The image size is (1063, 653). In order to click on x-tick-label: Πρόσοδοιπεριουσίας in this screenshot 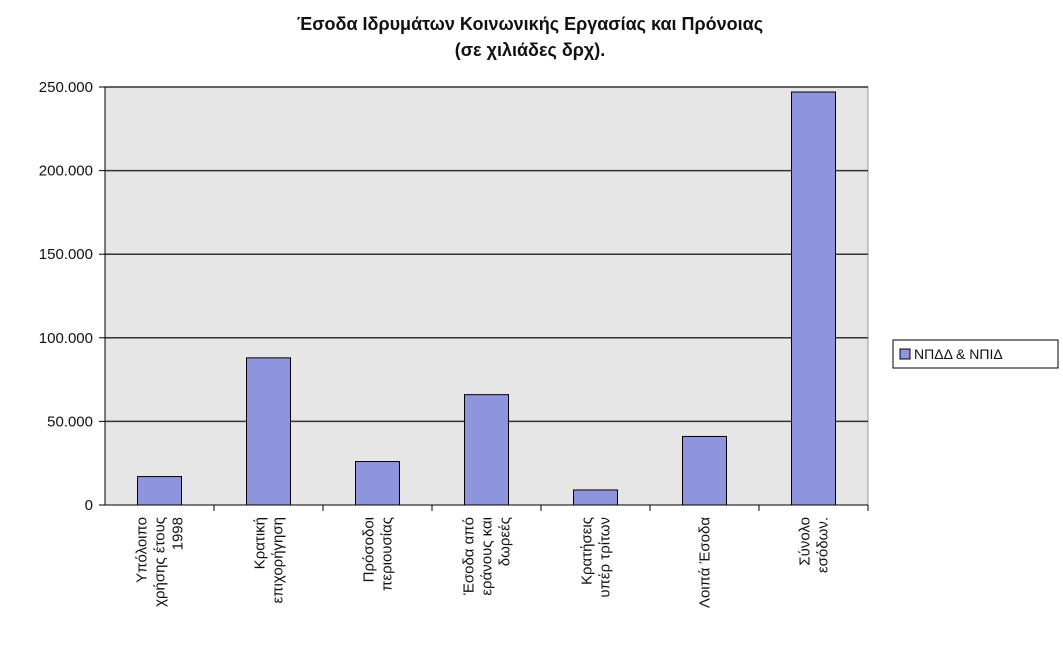, I will do `click(378, 554)`.